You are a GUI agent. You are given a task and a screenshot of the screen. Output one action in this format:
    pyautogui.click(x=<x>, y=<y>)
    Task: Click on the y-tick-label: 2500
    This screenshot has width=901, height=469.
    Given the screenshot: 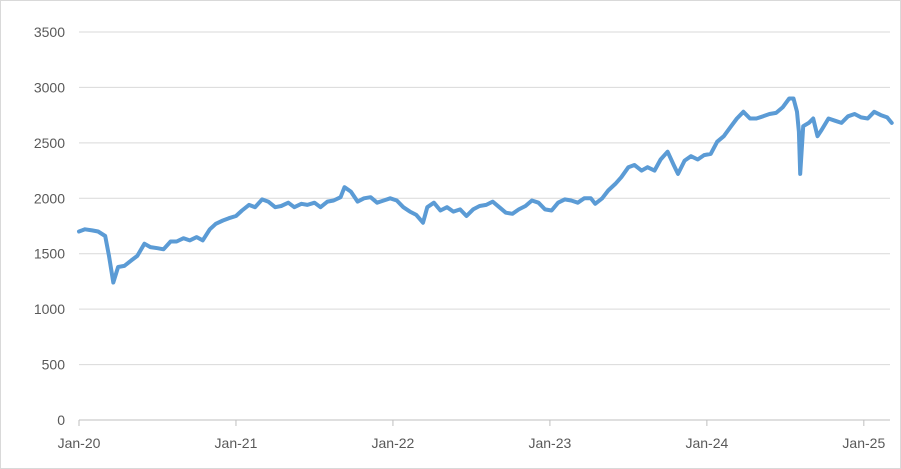 What is the action you would take?
    pyautogui.click(x=49, y=143)
    